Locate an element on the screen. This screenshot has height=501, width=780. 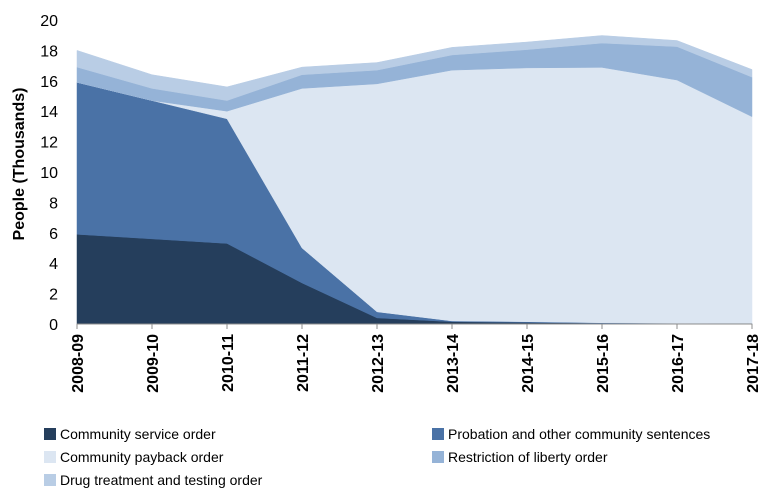
y-tick-label: 8 is located at coordinates (53, 203).